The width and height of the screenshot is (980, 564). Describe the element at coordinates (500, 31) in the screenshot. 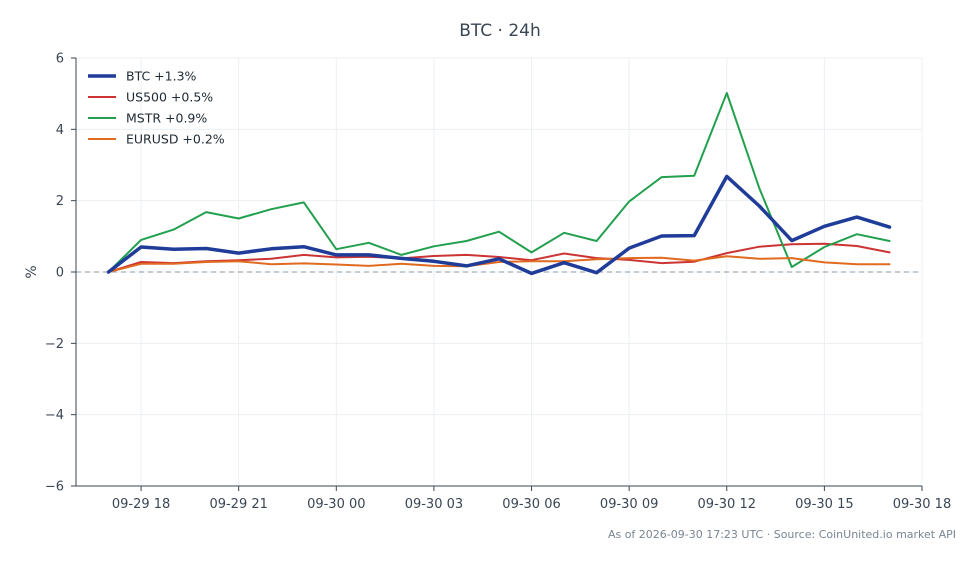

I see `chart-title: BTC · 24h` at that location.